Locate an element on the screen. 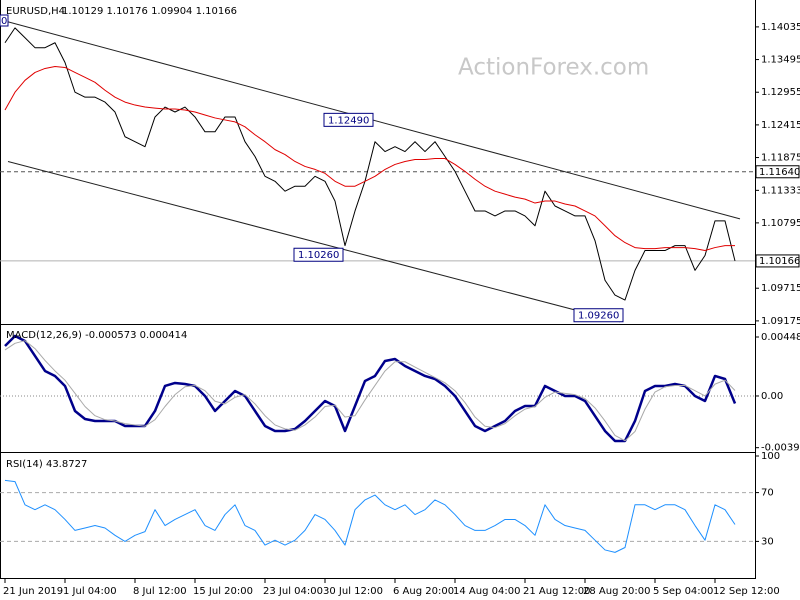 The width and height of the screenshot is (800, 600). y-tick-label: 100 is located at coordinates (770, 456).